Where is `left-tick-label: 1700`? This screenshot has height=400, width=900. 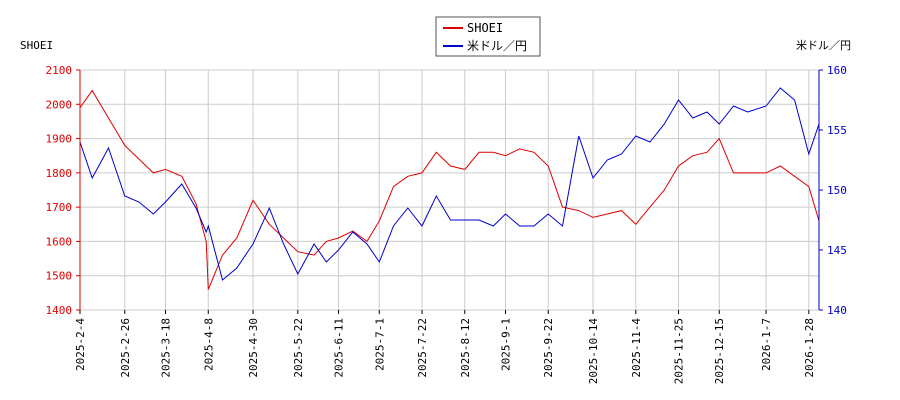 left-tick-label: 1700 is located at coordinates (59, 207).